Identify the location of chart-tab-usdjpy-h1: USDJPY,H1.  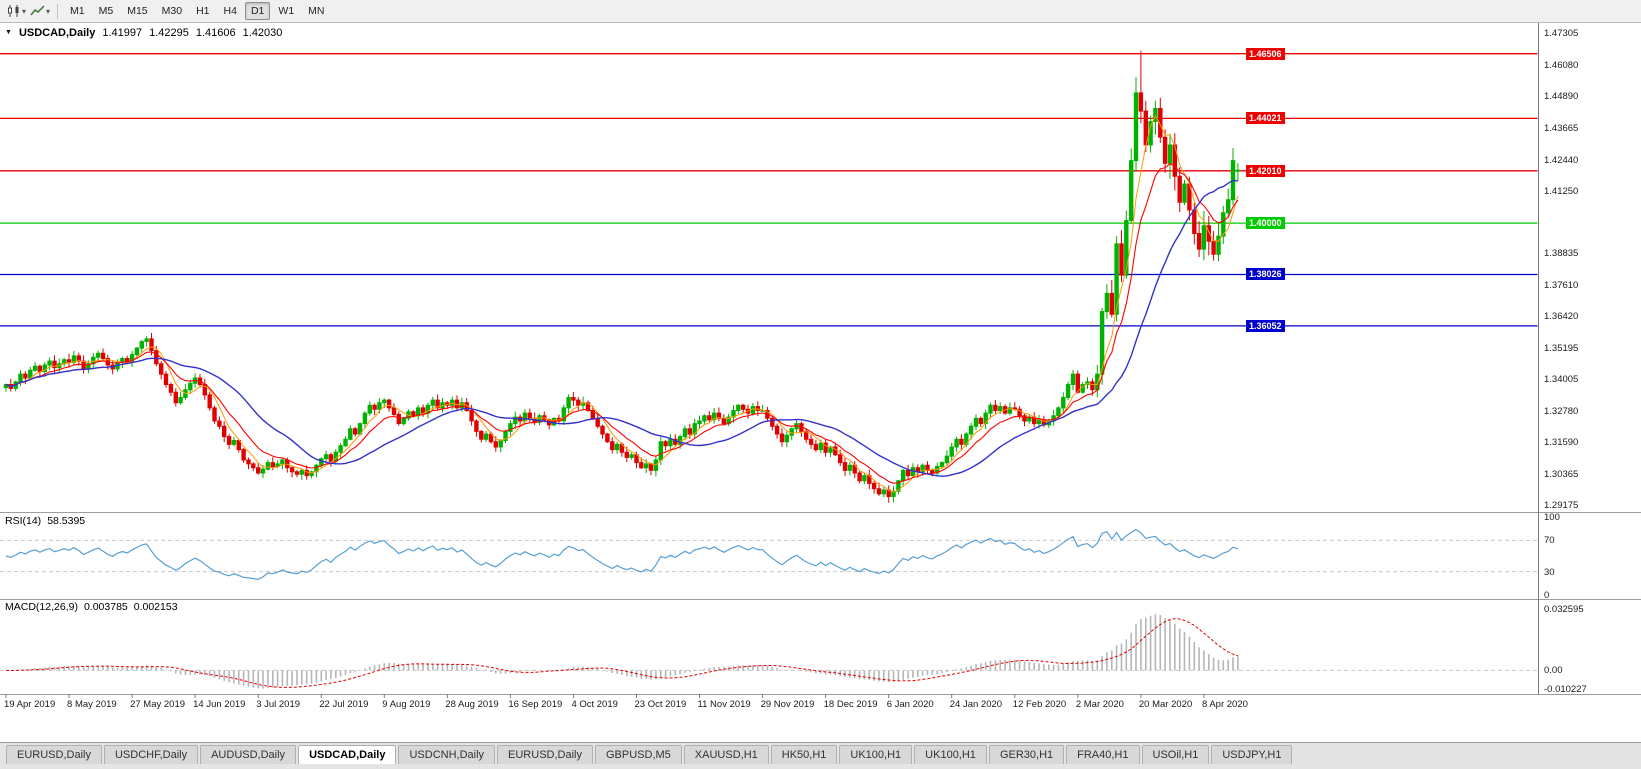
(1252, 755).